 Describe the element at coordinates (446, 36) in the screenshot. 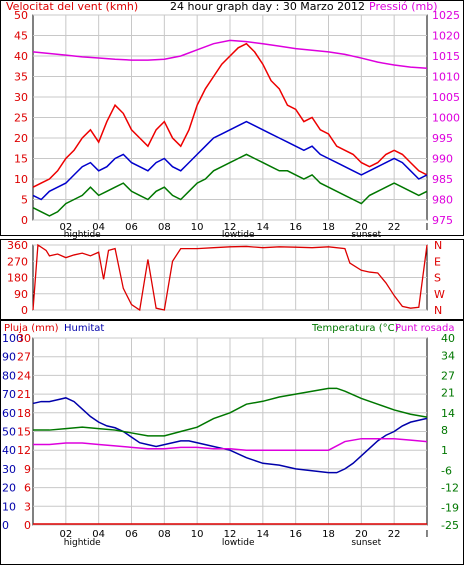

I see `pressure-tick-label: 1020` at that location.